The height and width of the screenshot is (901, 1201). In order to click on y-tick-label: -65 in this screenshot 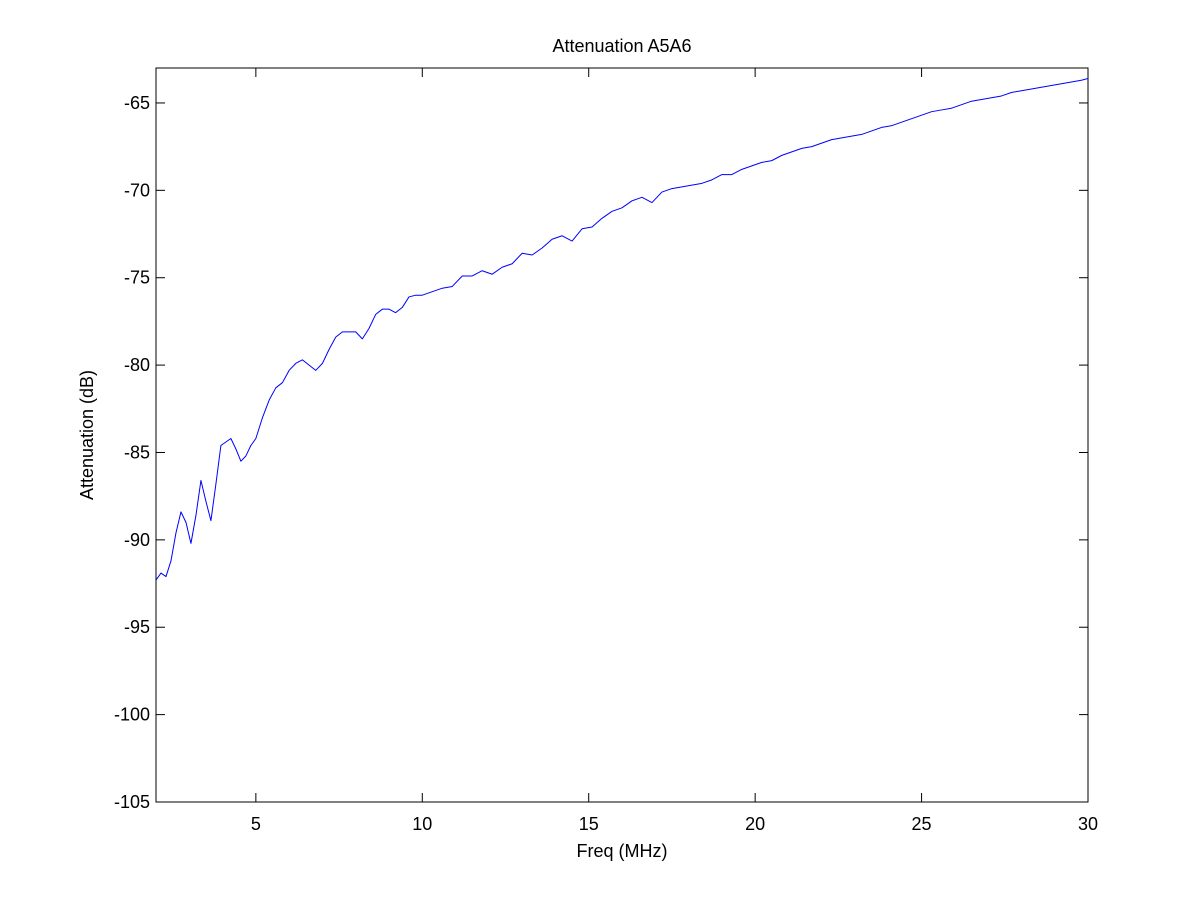, I will do `click(137, 103)`.